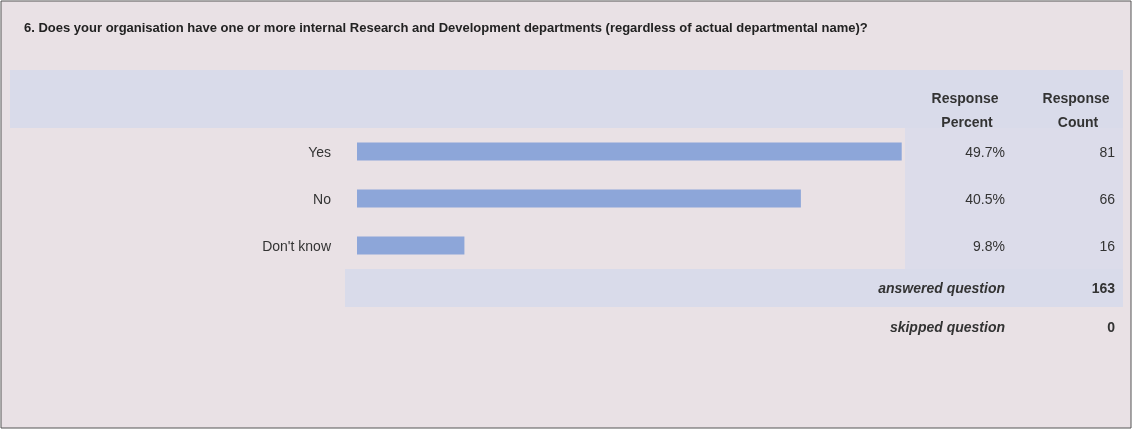 The height and width of the screenshot is (432, 1133). I want to click on data-label: 9.8%, so click(989, 245).